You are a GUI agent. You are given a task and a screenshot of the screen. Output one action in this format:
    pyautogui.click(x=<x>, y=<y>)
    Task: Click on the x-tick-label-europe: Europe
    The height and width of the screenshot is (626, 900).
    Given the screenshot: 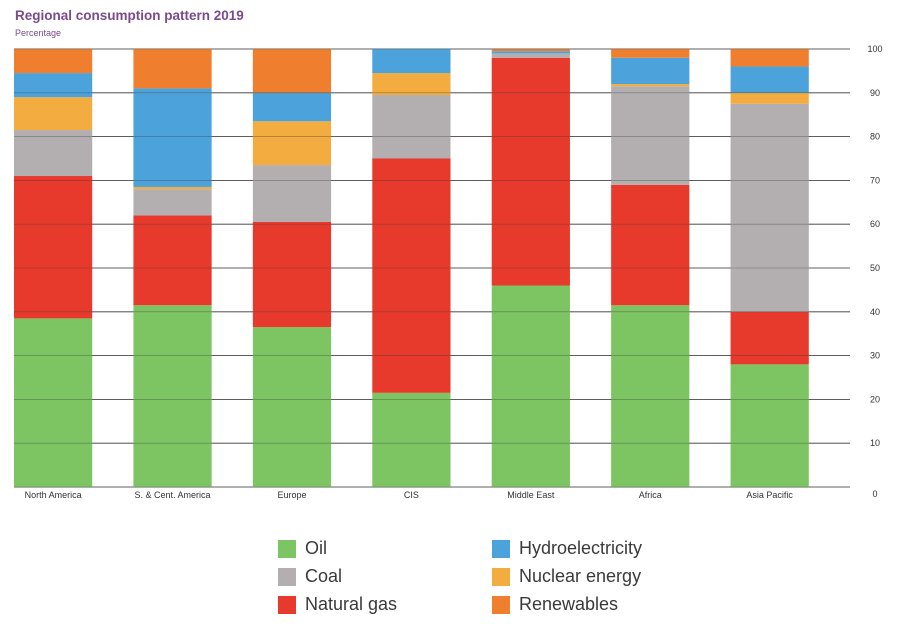 What is the action you would take?
    pyautogui.click(x=291, y=495)
    